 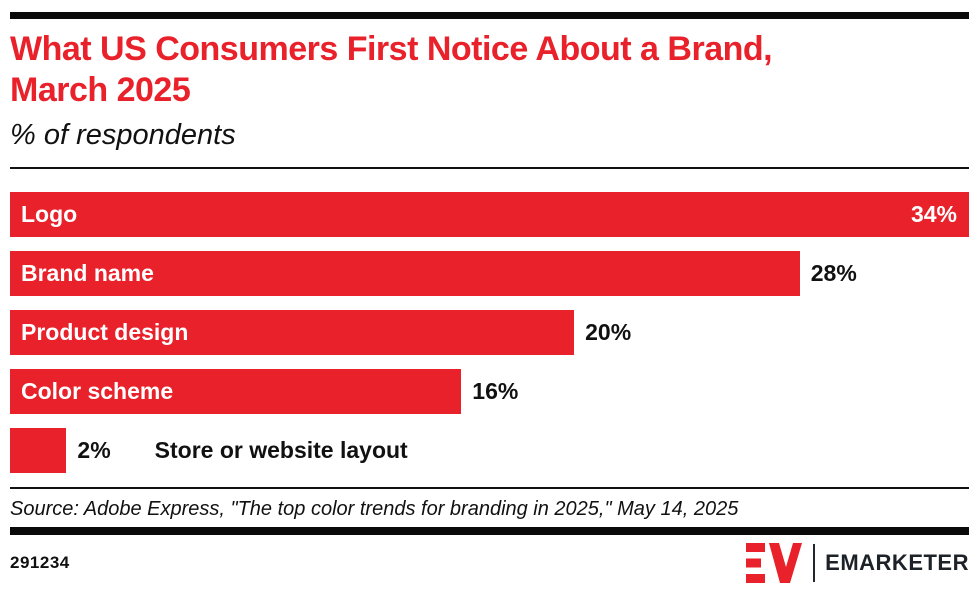 What do you see at coordinates (897, 562) in the screenshot?
I see `brand-wordmark: EMARKETER` at bounding box center [897, 562].